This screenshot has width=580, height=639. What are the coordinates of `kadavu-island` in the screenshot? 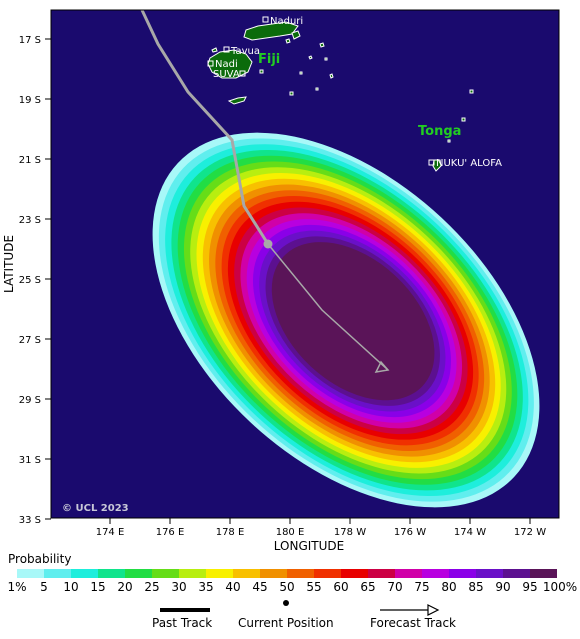 It's located at (237, 100).